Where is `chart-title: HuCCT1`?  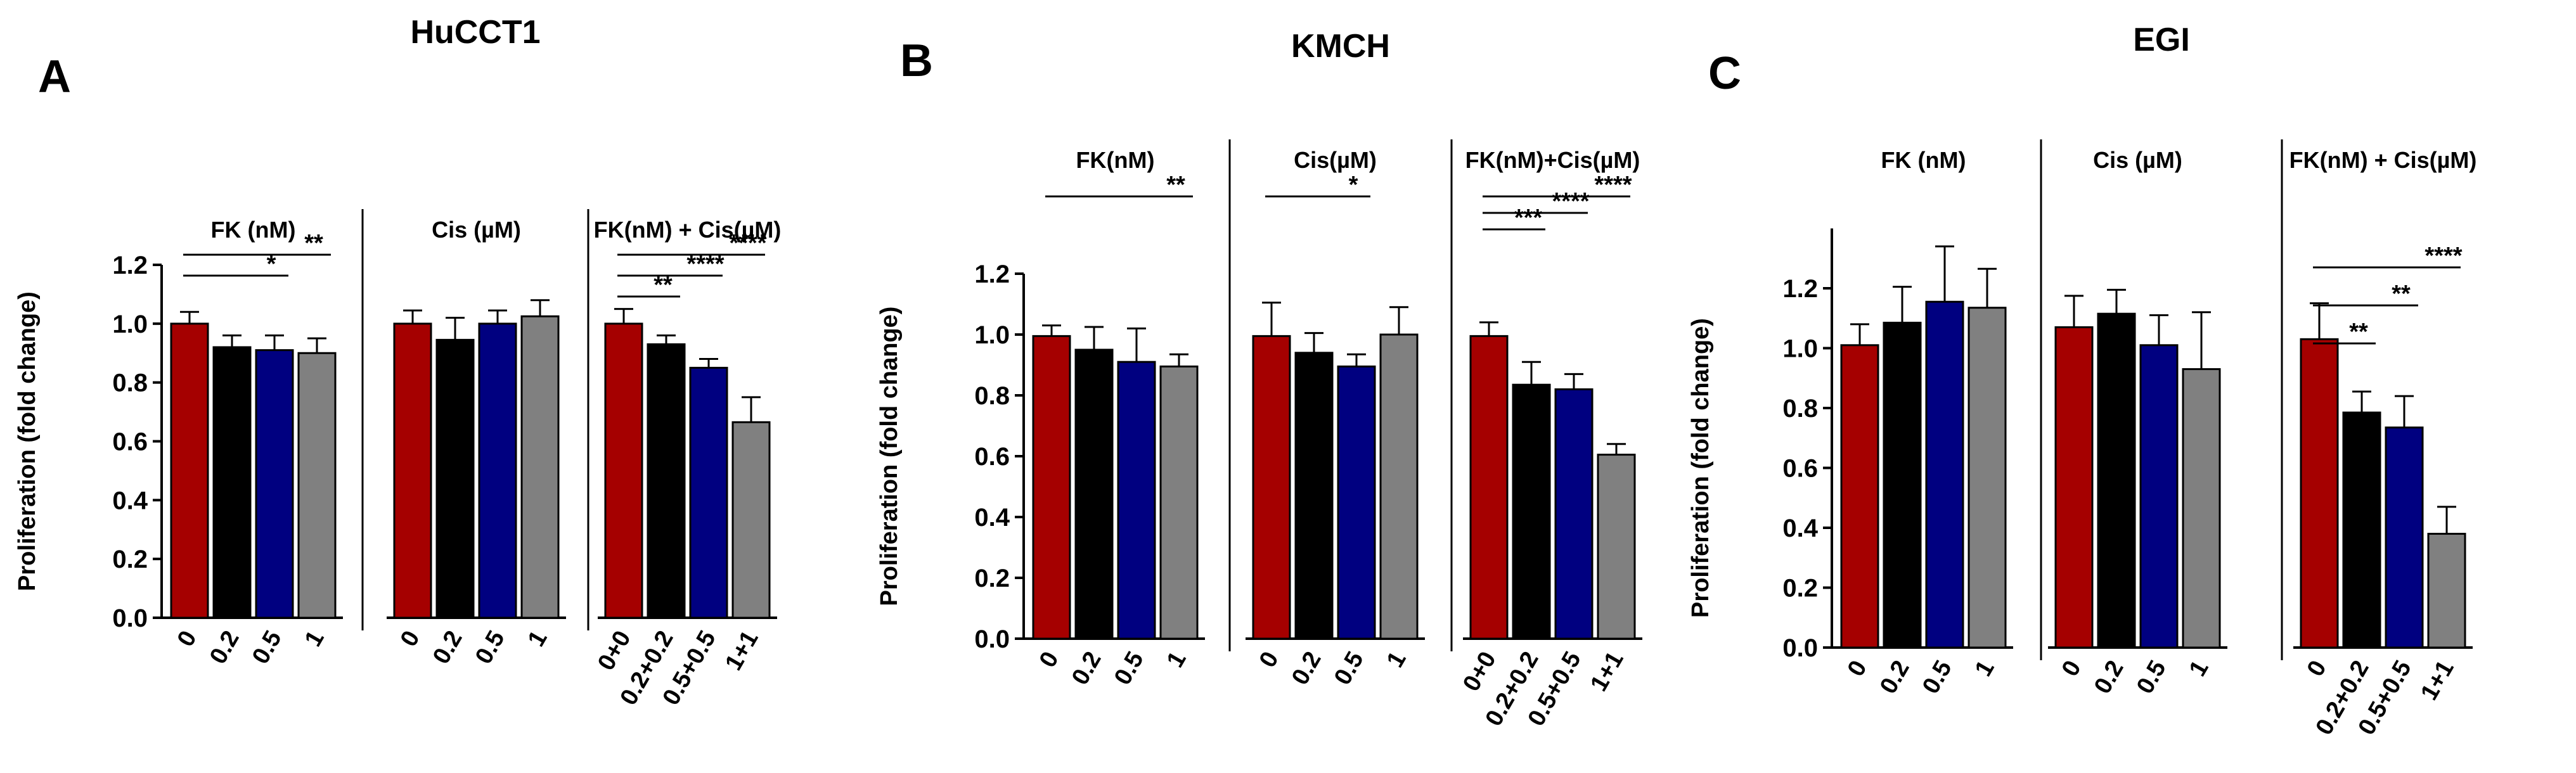
chart-title: HuCCT1 is located at coordinates (475, 32).